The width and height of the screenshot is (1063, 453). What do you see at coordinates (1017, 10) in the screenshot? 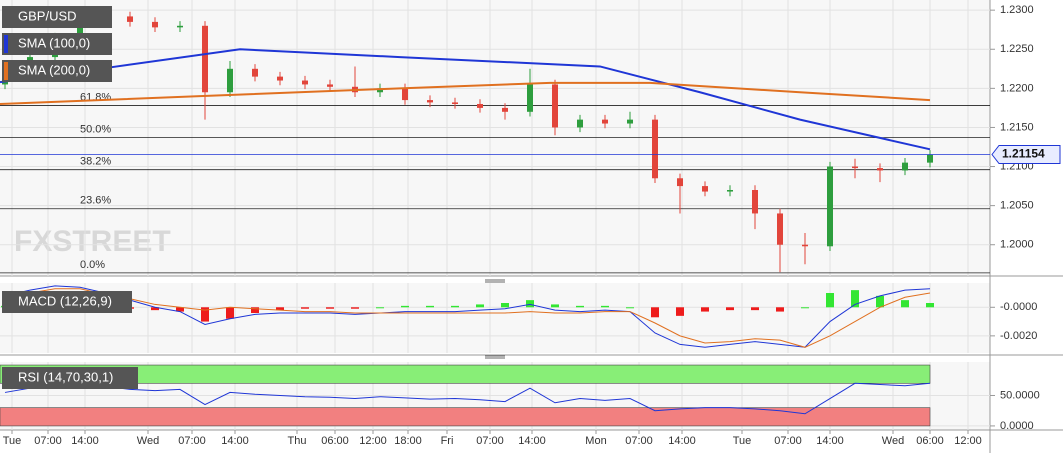
I see `y-tick-label: 1.2300` at bounding box center [1017, 10].